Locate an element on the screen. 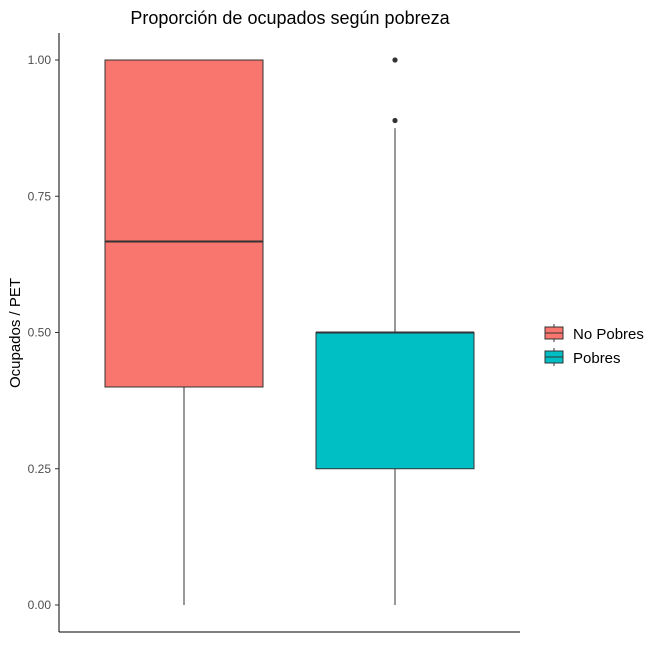 Image resolution: width=664 pixels, height=669 pixels. chart-title: Proporción de ocupados según pobreza is located at coordinates (290, 18).